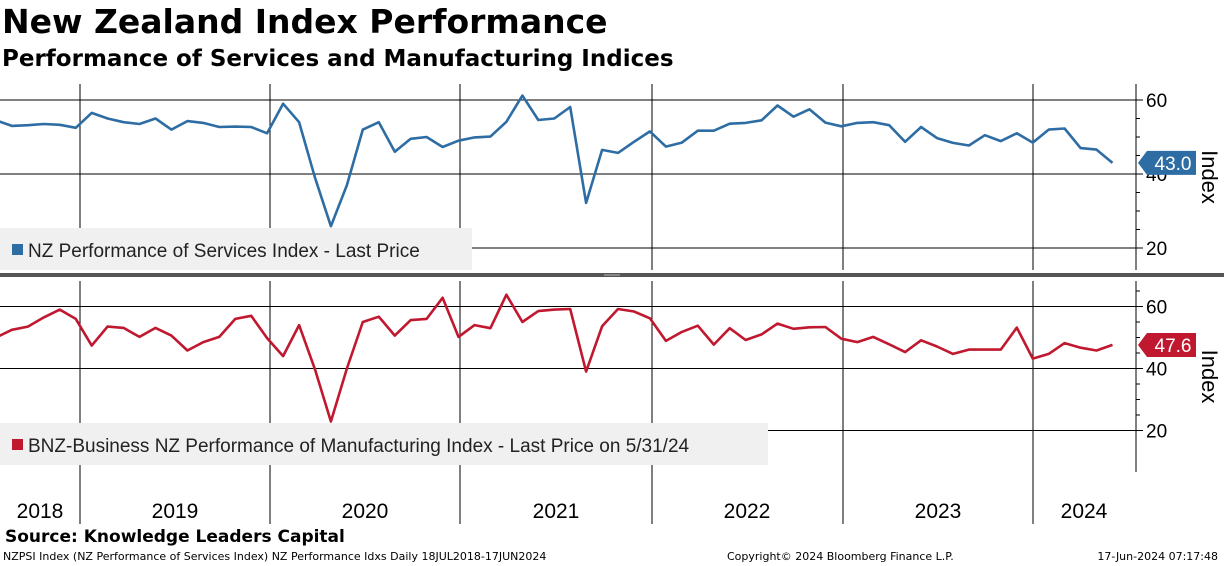  I want to click on footer-timestamp: 17-Jun-2024 07:17:48, so click(1157, 556).